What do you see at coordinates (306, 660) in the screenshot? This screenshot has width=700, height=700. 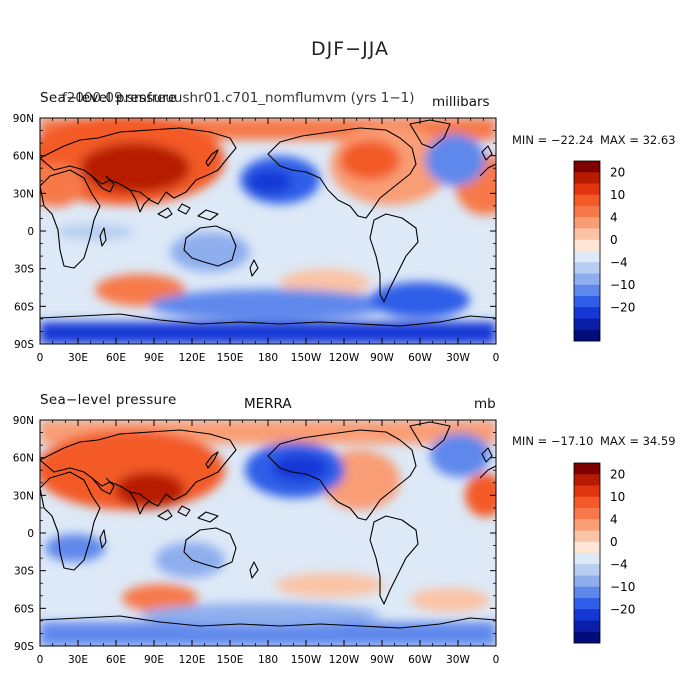 I see `lon-tick-label: 150W` at bounding box center [306, 660].